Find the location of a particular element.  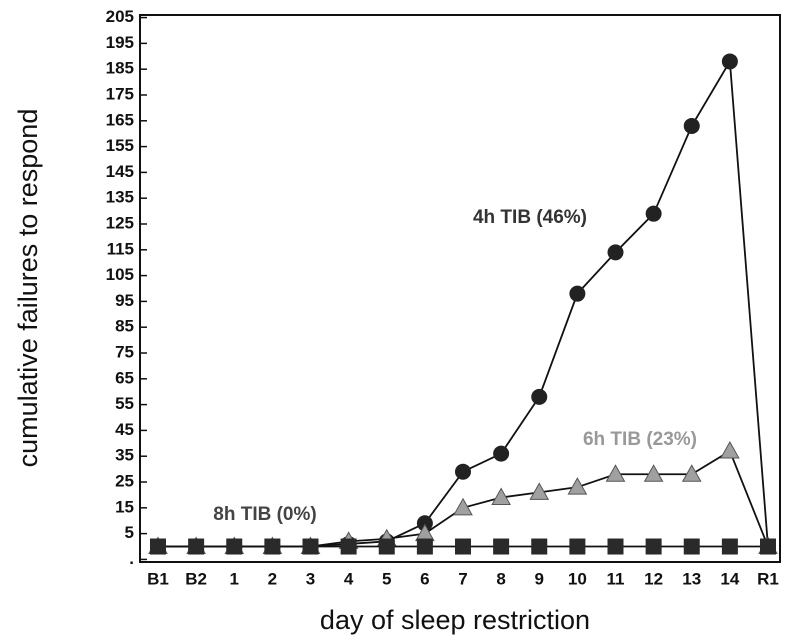

x-tick-label: B1 is located at coordinates (158, 578).